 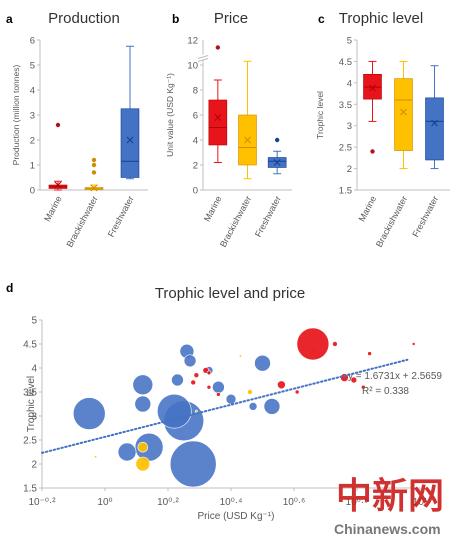 What do you see at coordinates (175, 19) in the screenshot?
I see `panel-label-b: b` at bounding box center [175, 19].